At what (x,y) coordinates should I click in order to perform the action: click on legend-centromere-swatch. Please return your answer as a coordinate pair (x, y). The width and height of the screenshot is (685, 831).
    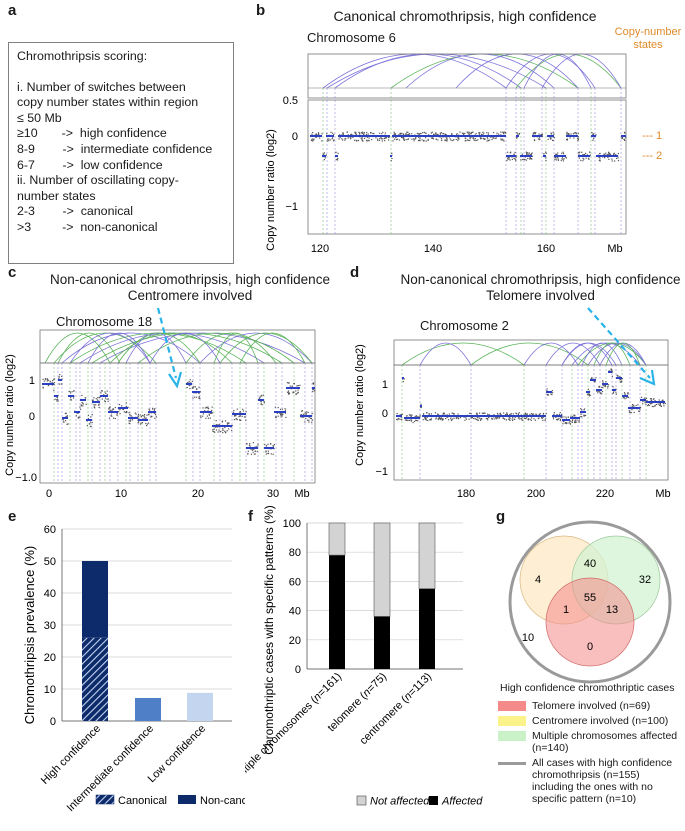
    Looking at the image, I should click on (512, 721).